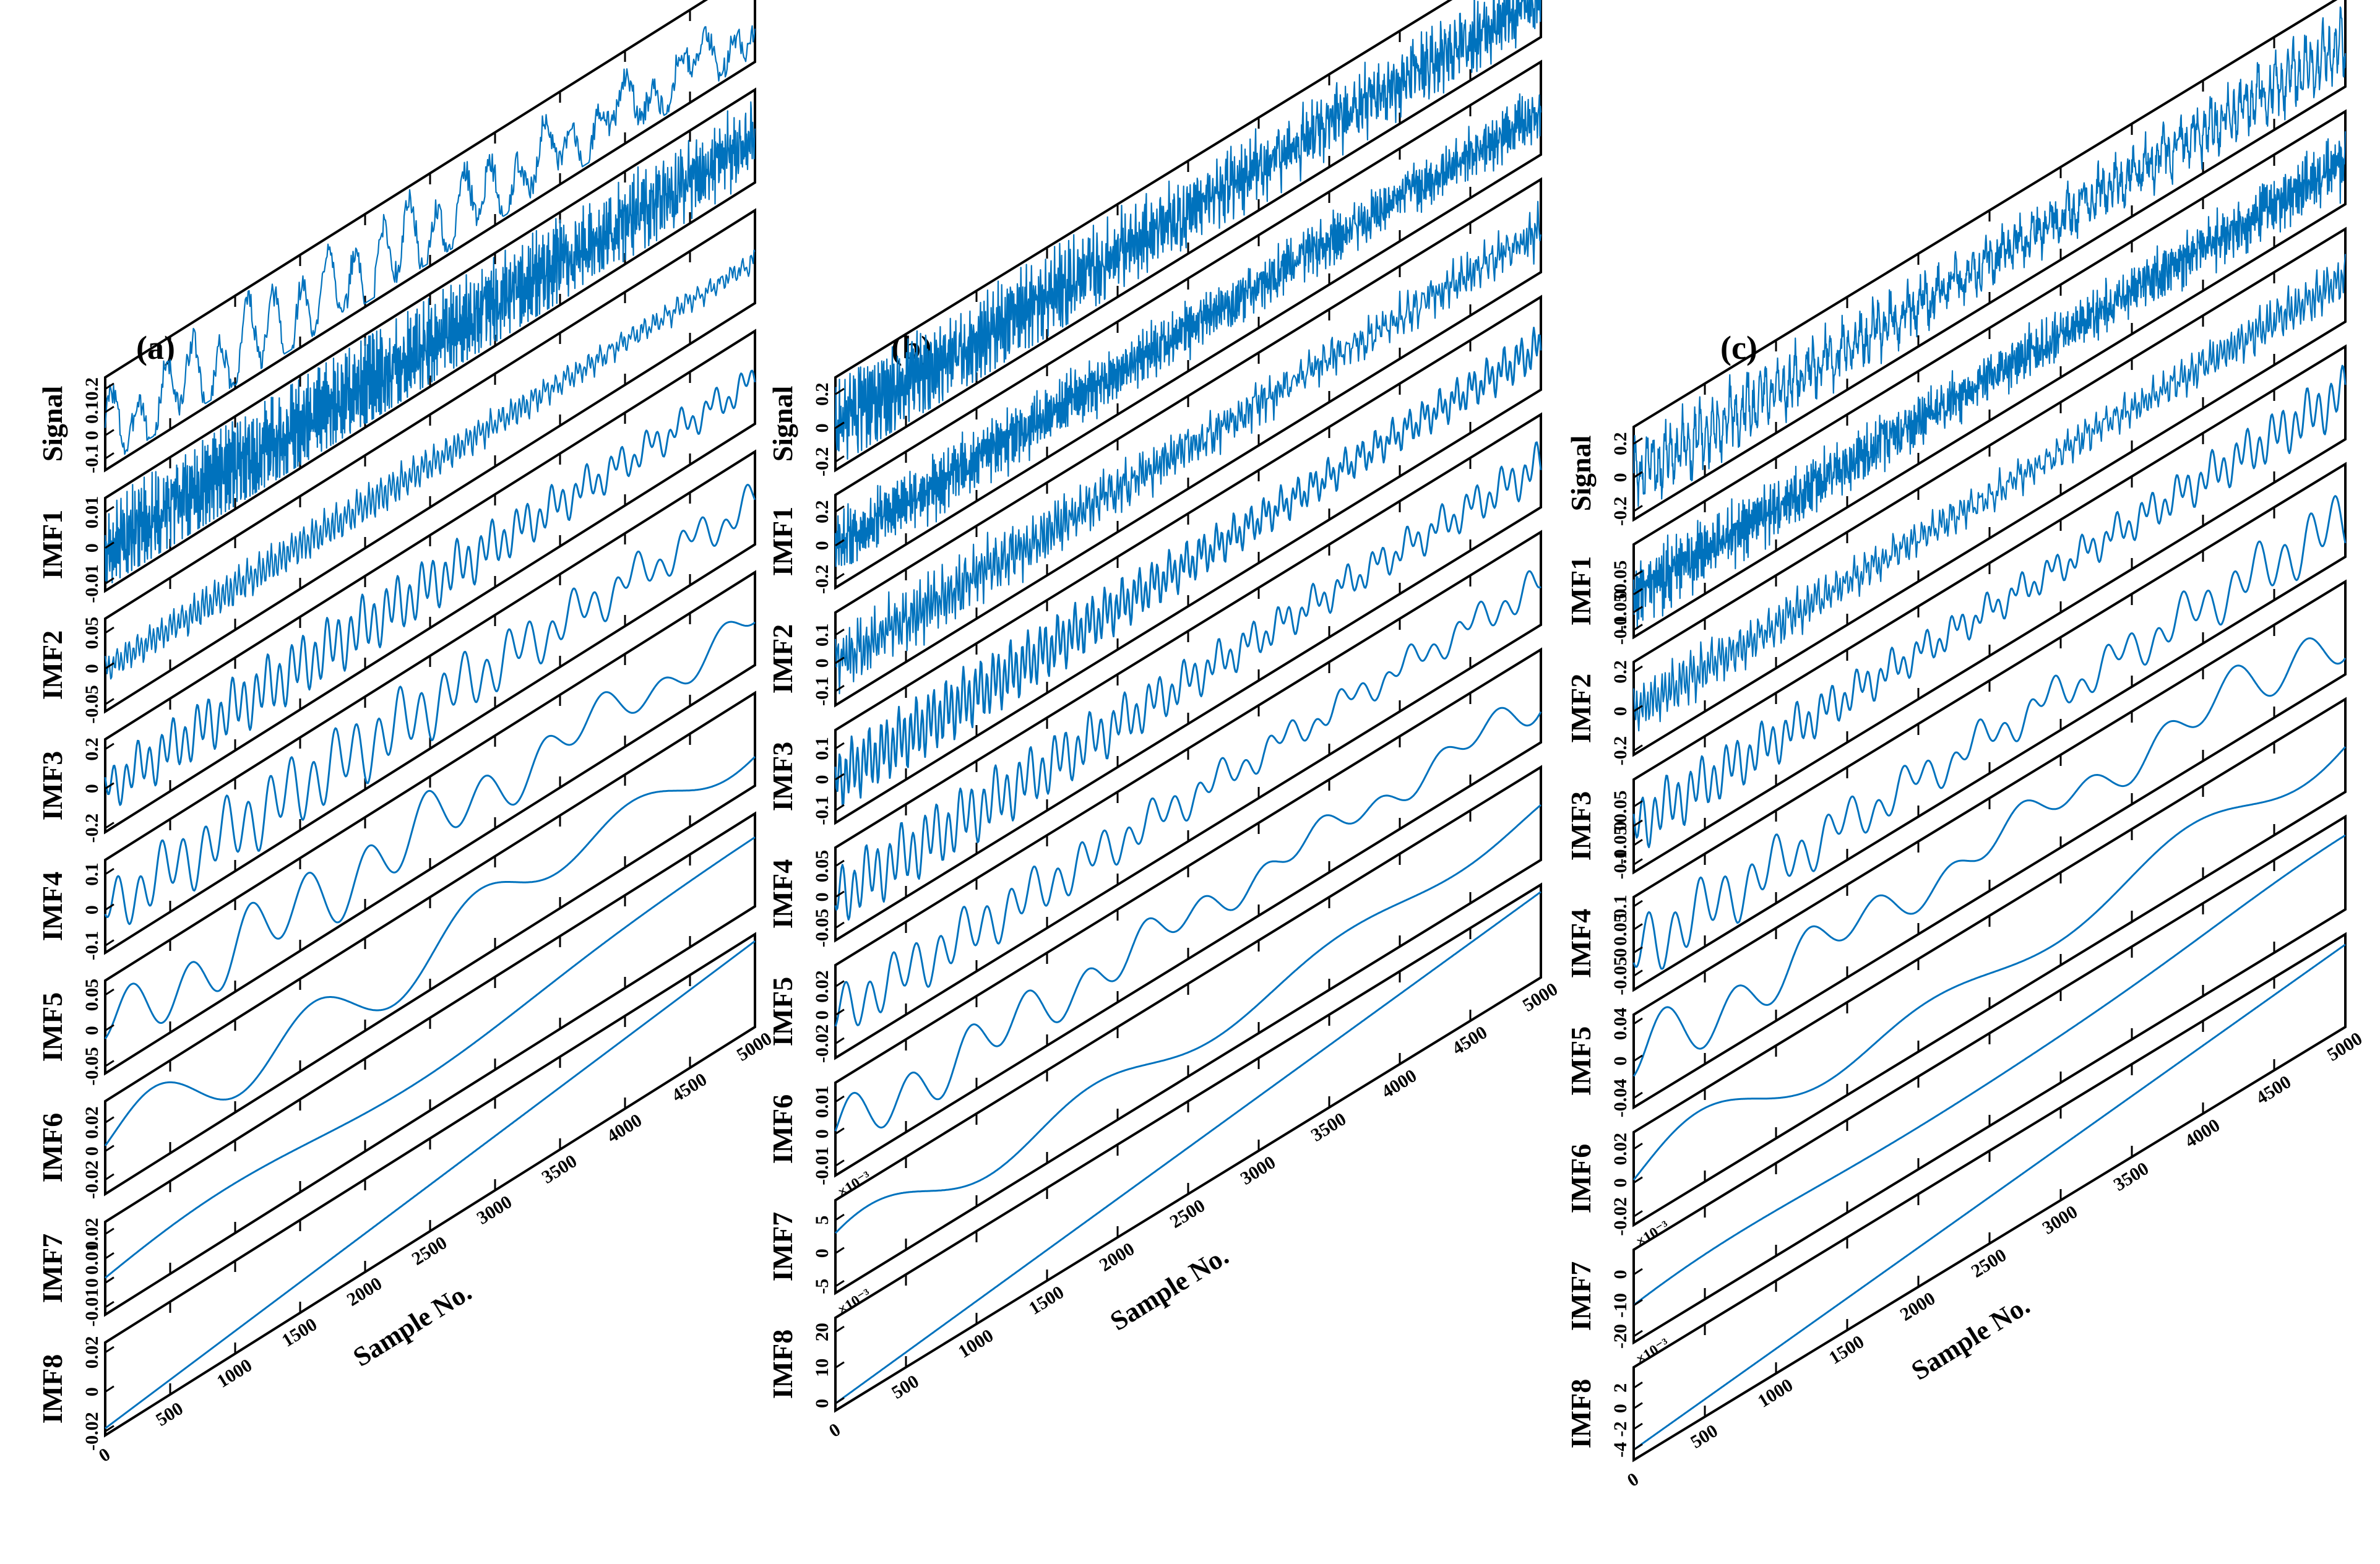 Image resolution: width=2380 pixels, height=1564 pixels. Describe the element at coordinates (430, 464) in the screenshot. I see `series-line-imf2` at that location.